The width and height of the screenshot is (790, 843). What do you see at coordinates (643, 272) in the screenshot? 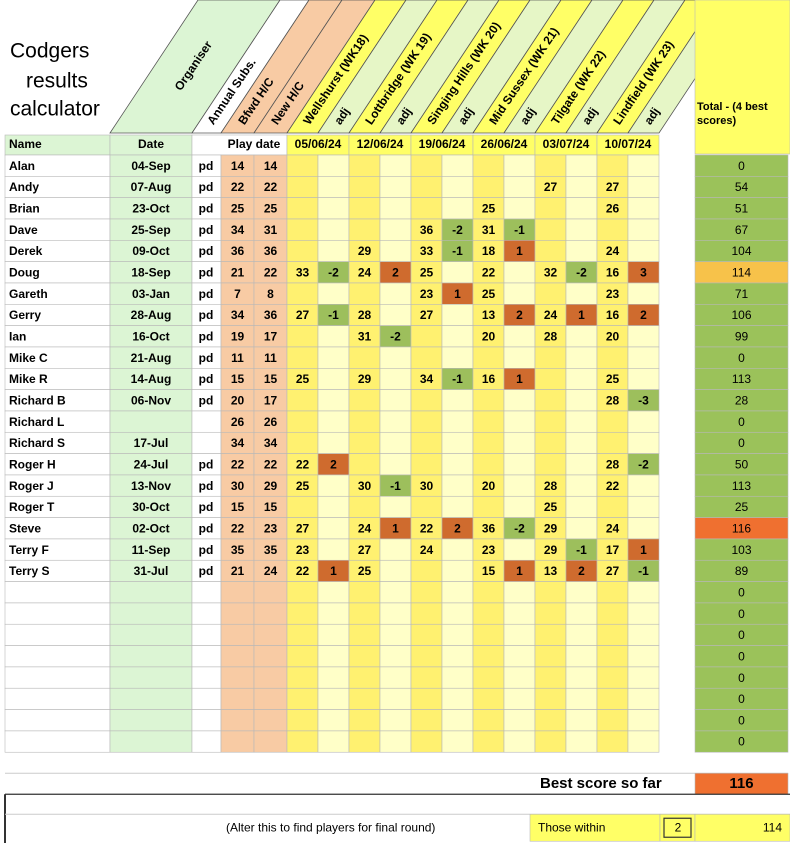
I see `adjustment: 3` at bounding box center [643, 272].